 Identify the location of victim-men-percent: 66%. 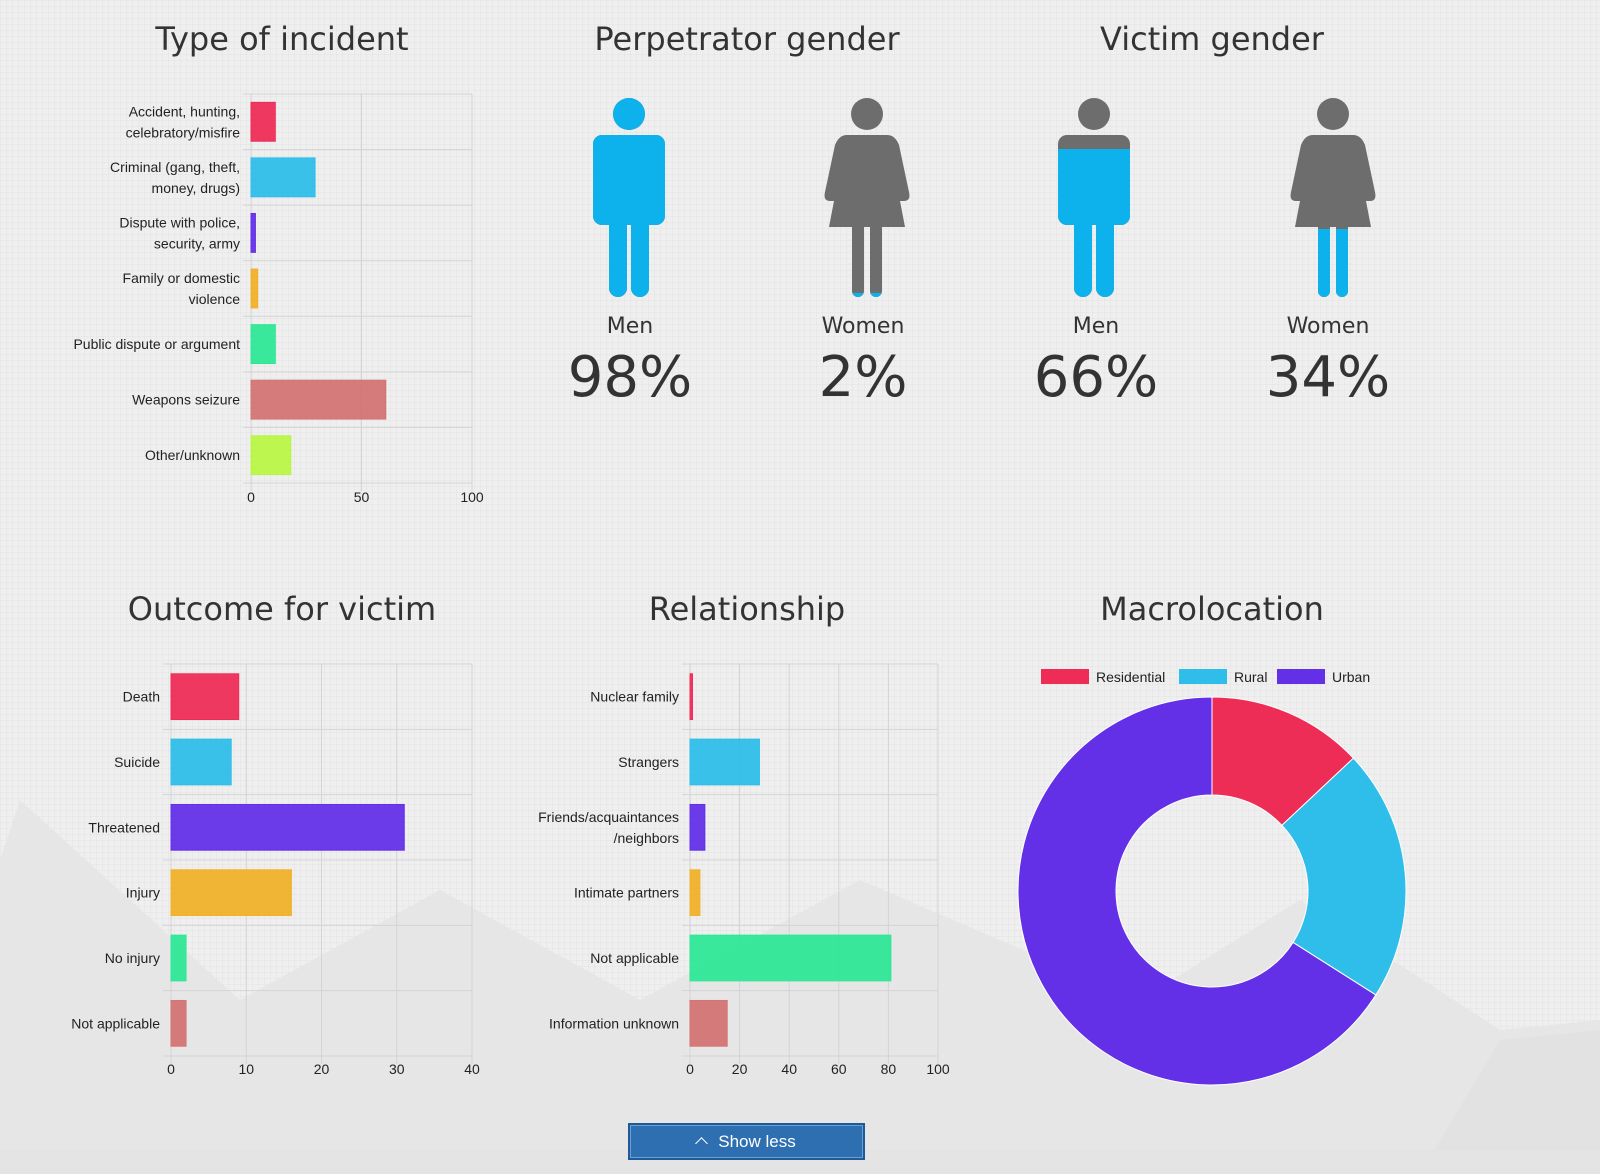
(1096, 377).